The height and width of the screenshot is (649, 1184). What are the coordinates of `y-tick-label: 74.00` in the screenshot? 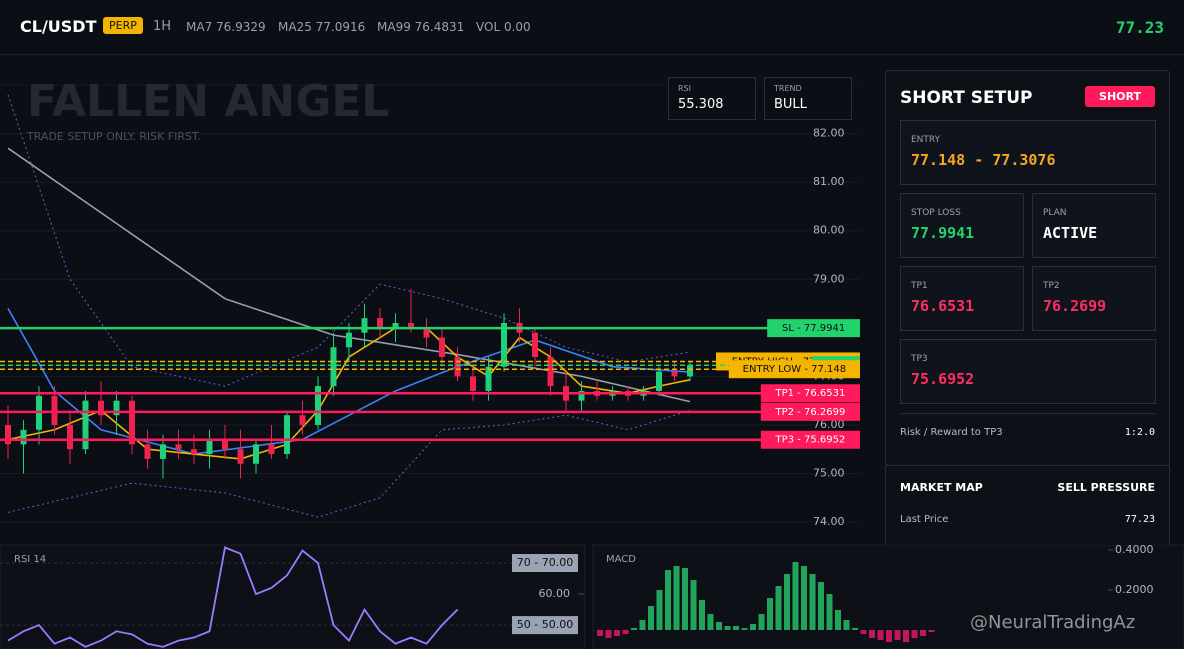 It's located at (829, 521).